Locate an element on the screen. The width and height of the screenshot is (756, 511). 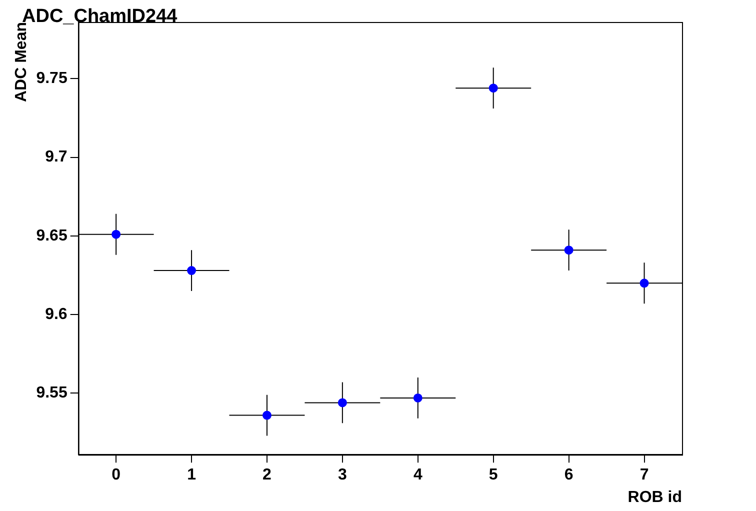
x-tick-label: 5 is located at coordinates (493, 475).